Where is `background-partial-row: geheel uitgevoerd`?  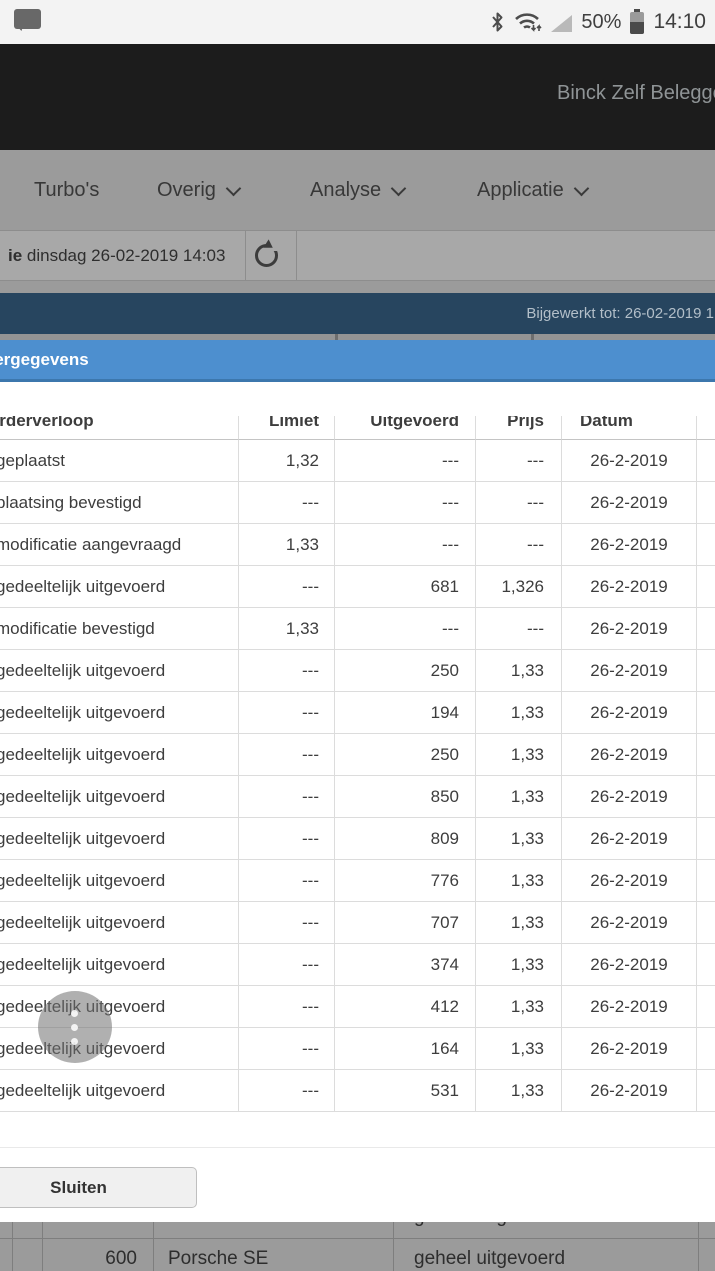
background-partial-row: geheel uitgevoerd is located at coordinates (357, 1230).